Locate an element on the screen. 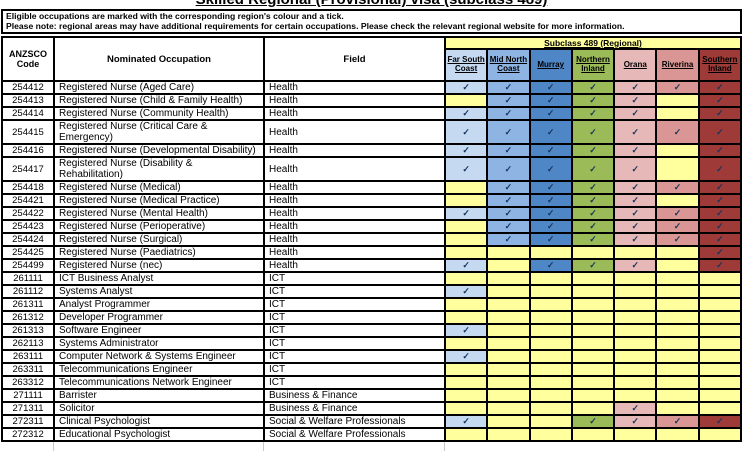  occupation-cell: Registered Nurse (Perioperative) is located at coordinates (159, 227).